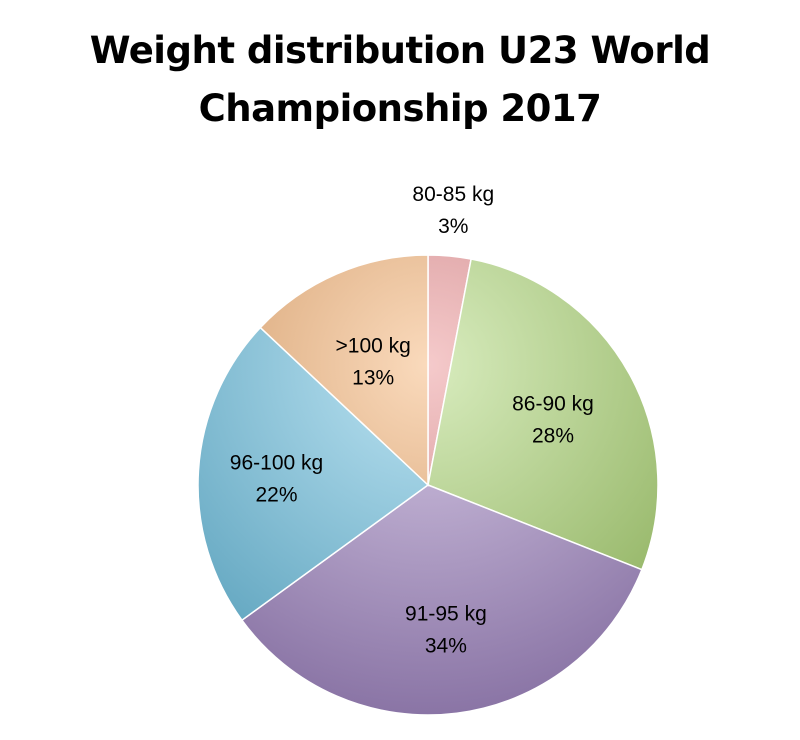  I want to click on slice-percent-label: 34%, so click(446, 646).